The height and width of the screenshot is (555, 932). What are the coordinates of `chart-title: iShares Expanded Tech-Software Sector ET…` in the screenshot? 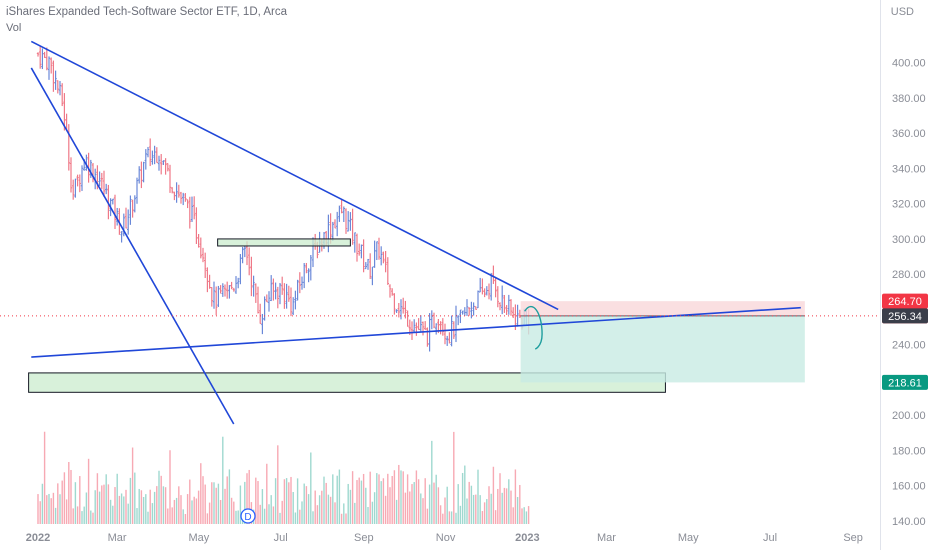 It's located at (147, 12).